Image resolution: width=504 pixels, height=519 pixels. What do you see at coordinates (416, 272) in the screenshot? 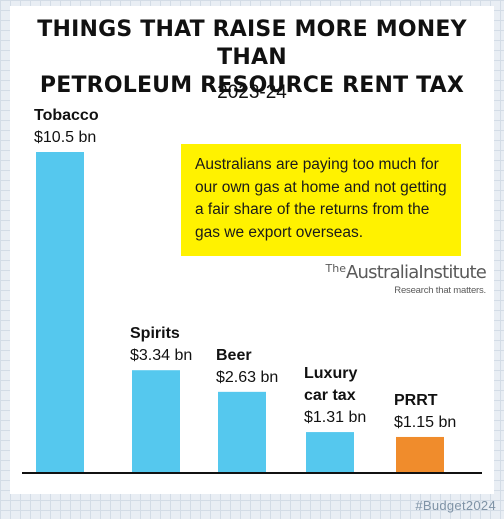
I see `logo-name: AustraliaInstitute` at bounding box center [416, 272].